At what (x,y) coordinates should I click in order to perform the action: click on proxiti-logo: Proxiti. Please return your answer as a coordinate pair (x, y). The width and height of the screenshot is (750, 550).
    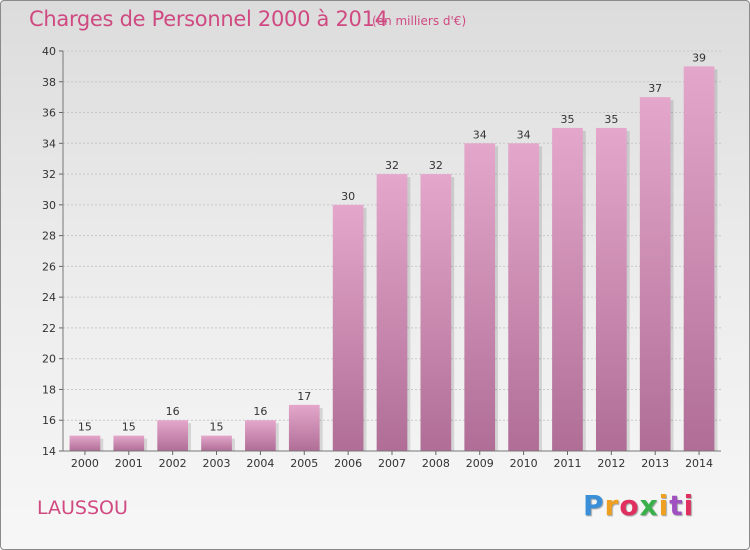
    Looking at the image, I should click on (638, 505).